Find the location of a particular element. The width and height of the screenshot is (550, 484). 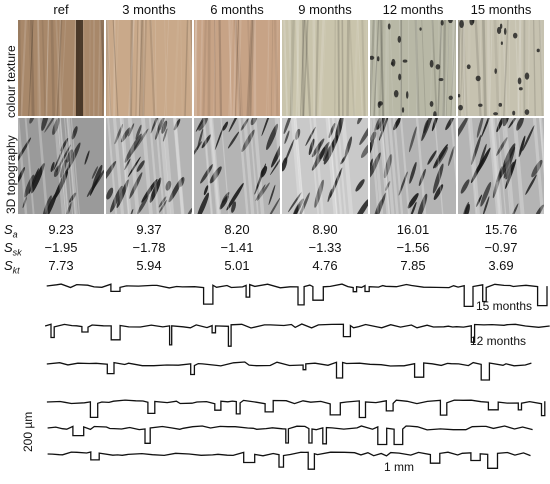

profile-6-months is located at coordinates (296, 409).